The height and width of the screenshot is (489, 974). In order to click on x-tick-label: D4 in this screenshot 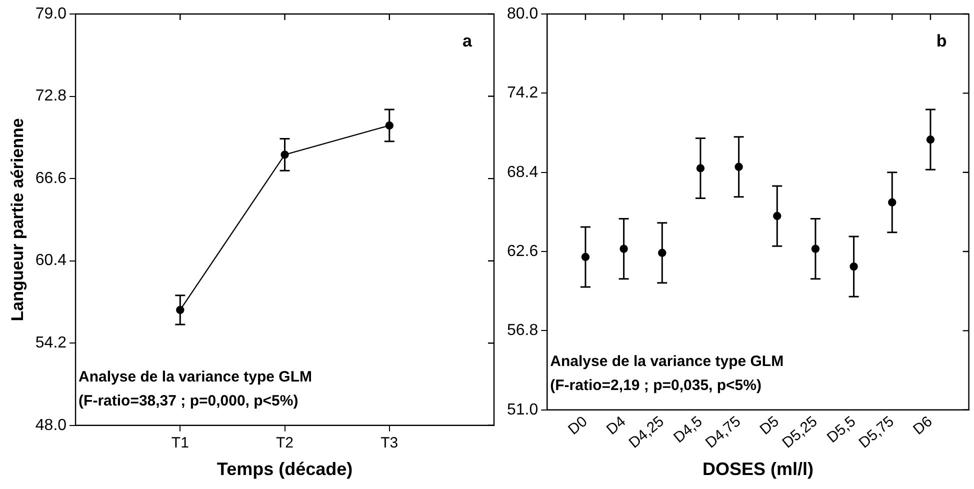, I will do `click(616, 425)`.